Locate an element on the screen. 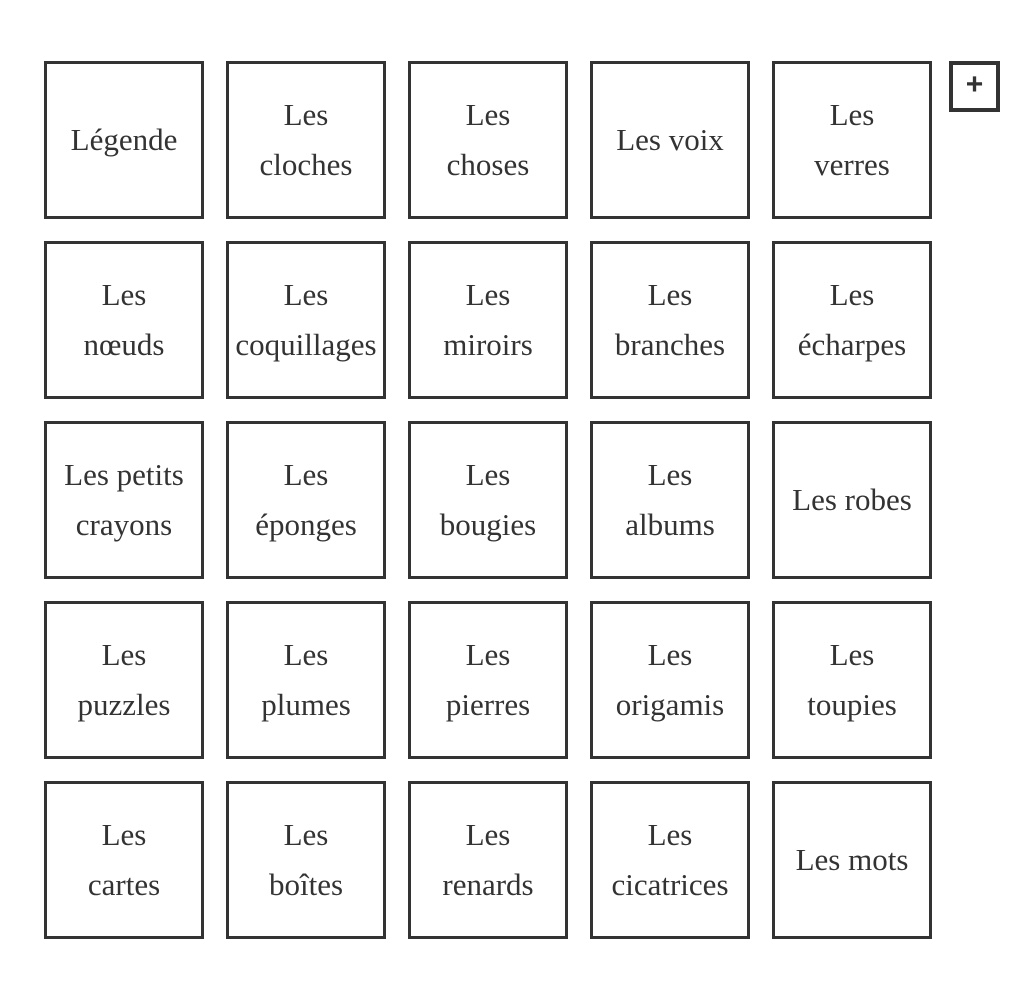 The width and height of the screenshot is (1024, 992). card: Les renards is located at coordinates (488, 860).